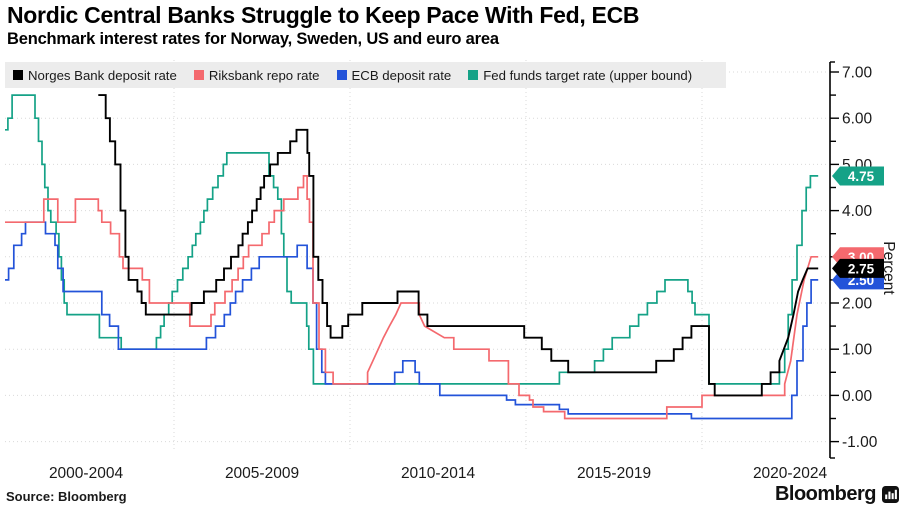 Image resolution: width=907 pixels, height=510 pixels. I want to click on legend-swatch-fed, so click(473, 75).